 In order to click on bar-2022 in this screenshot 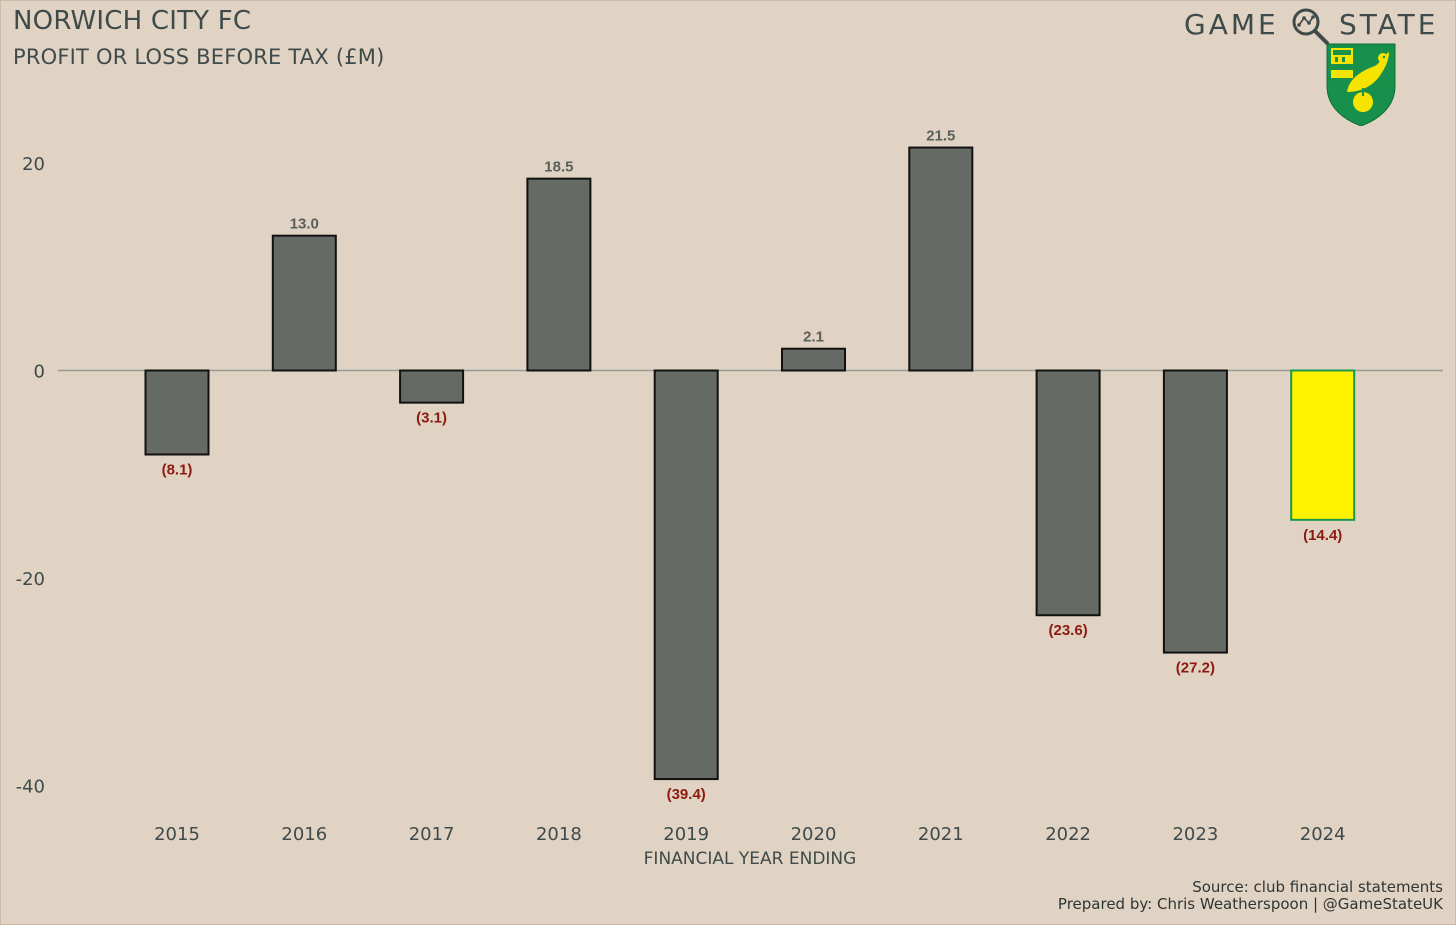, I will do `click(1068, 493)`.